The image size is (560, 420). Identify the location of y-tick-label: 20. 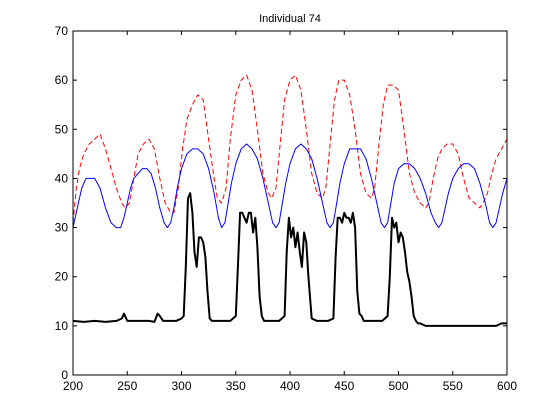
(62, 277).